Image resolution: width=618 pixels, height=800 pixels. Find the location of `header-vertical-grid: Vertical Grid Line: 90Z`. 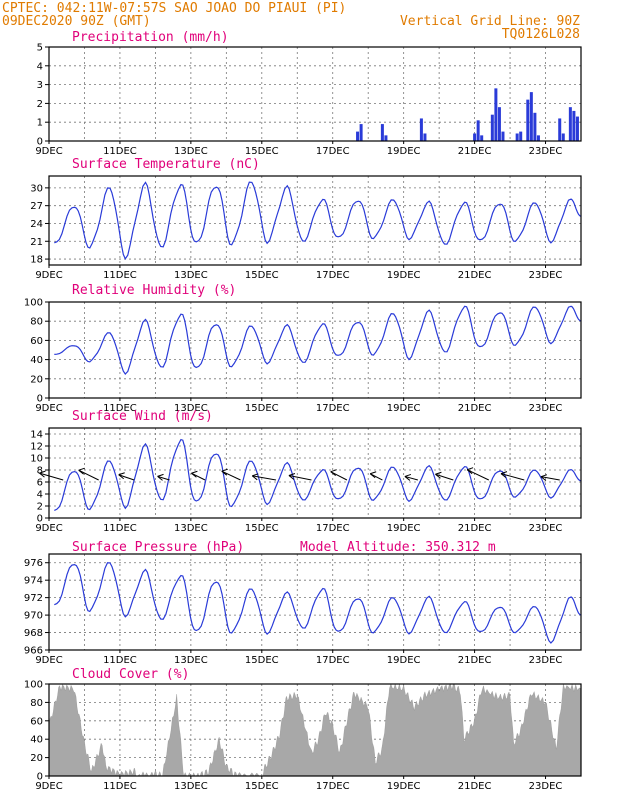

header-vertical-grid: Vertical Grid Line: 90Z is located at coordinates (490, 21).